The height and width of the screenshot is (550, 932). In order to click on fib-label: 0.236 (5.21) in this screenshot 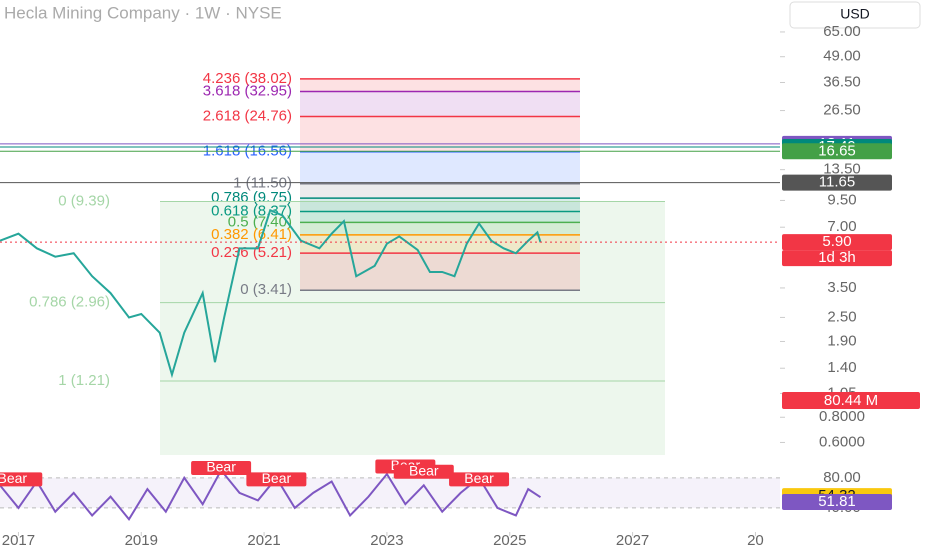, I will do `click(251, 252)`.